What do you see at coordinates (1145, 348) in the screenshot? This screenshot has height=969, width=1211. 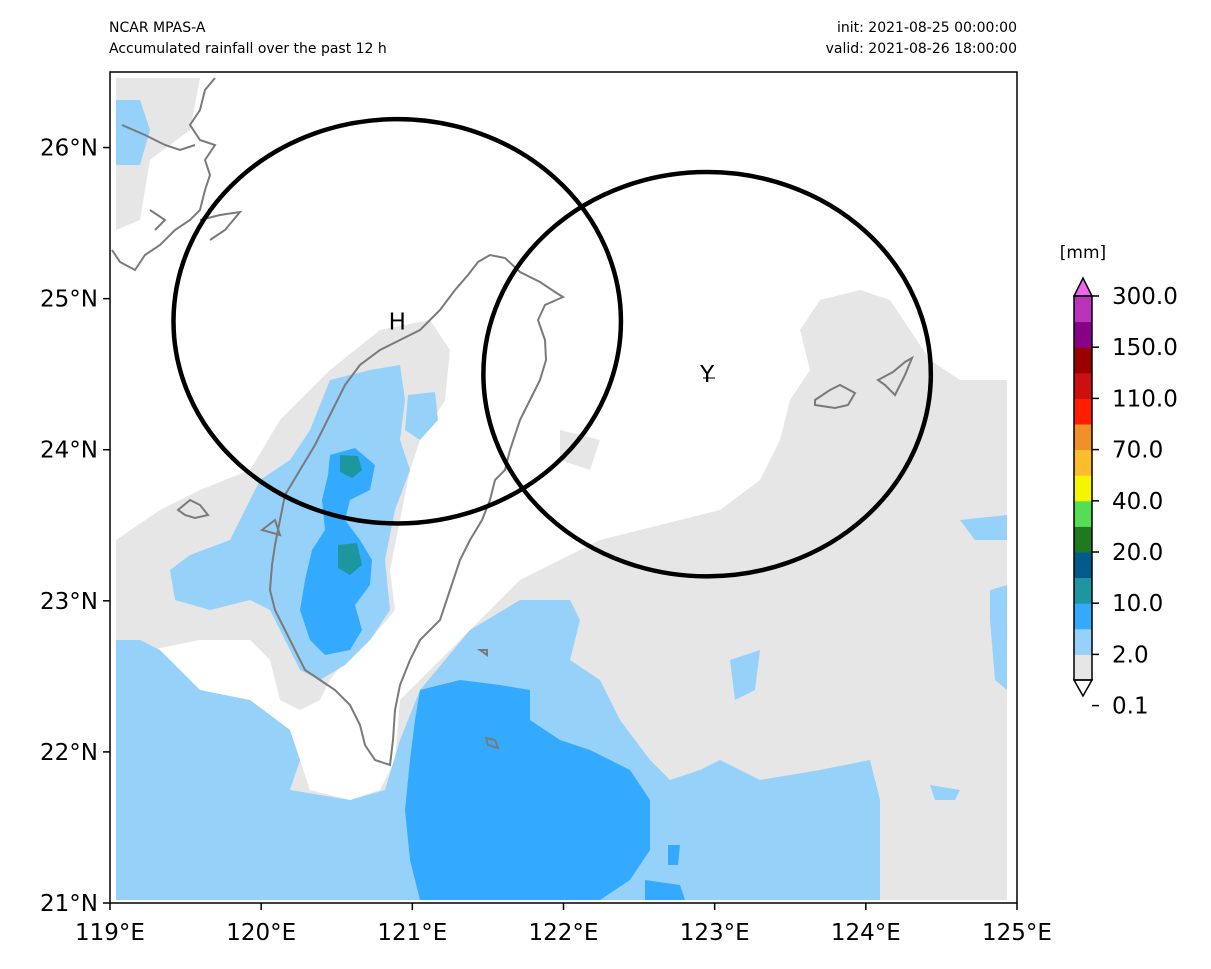 I see `colorbar-tick-label: 150.0` at bounding box center [1145, 348].